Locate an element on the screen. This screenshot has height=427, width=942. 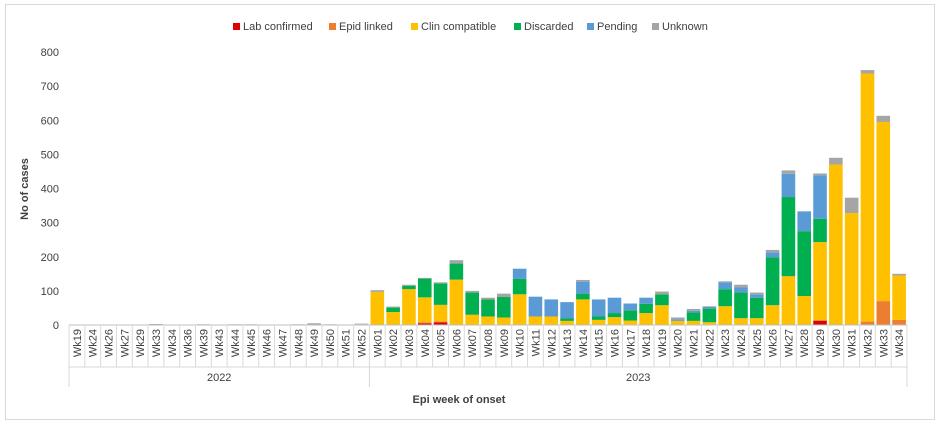
x-tick-label: Wk48 is located at coordinates (299, 343).